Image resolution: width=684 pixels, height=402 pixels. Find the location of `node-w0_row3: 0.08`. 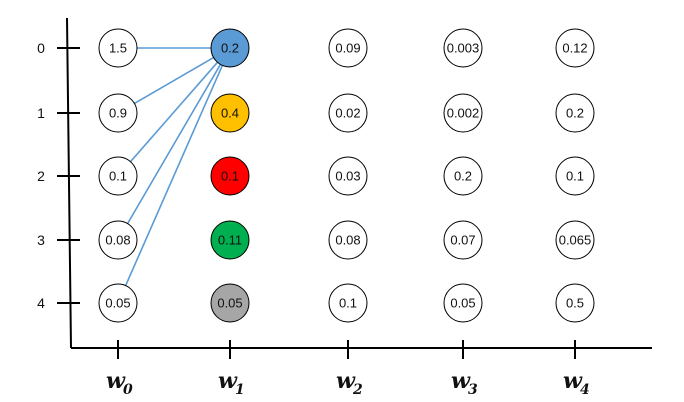

node-w0_row3: 0.08 is located at coordinates (118, 240).